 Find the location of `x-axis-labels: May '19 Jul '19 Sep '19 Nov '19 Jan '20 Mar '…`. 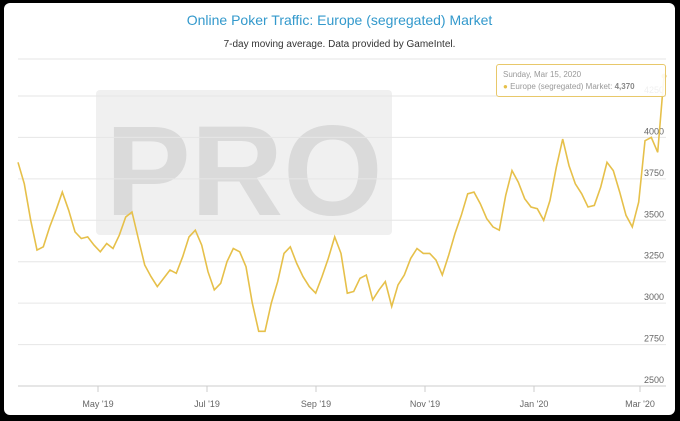

x-axis-labels: May '19 Jul '19 Sep '19 Nov '19 Jan '20 Mar '… is located at coordinates (368, 404).